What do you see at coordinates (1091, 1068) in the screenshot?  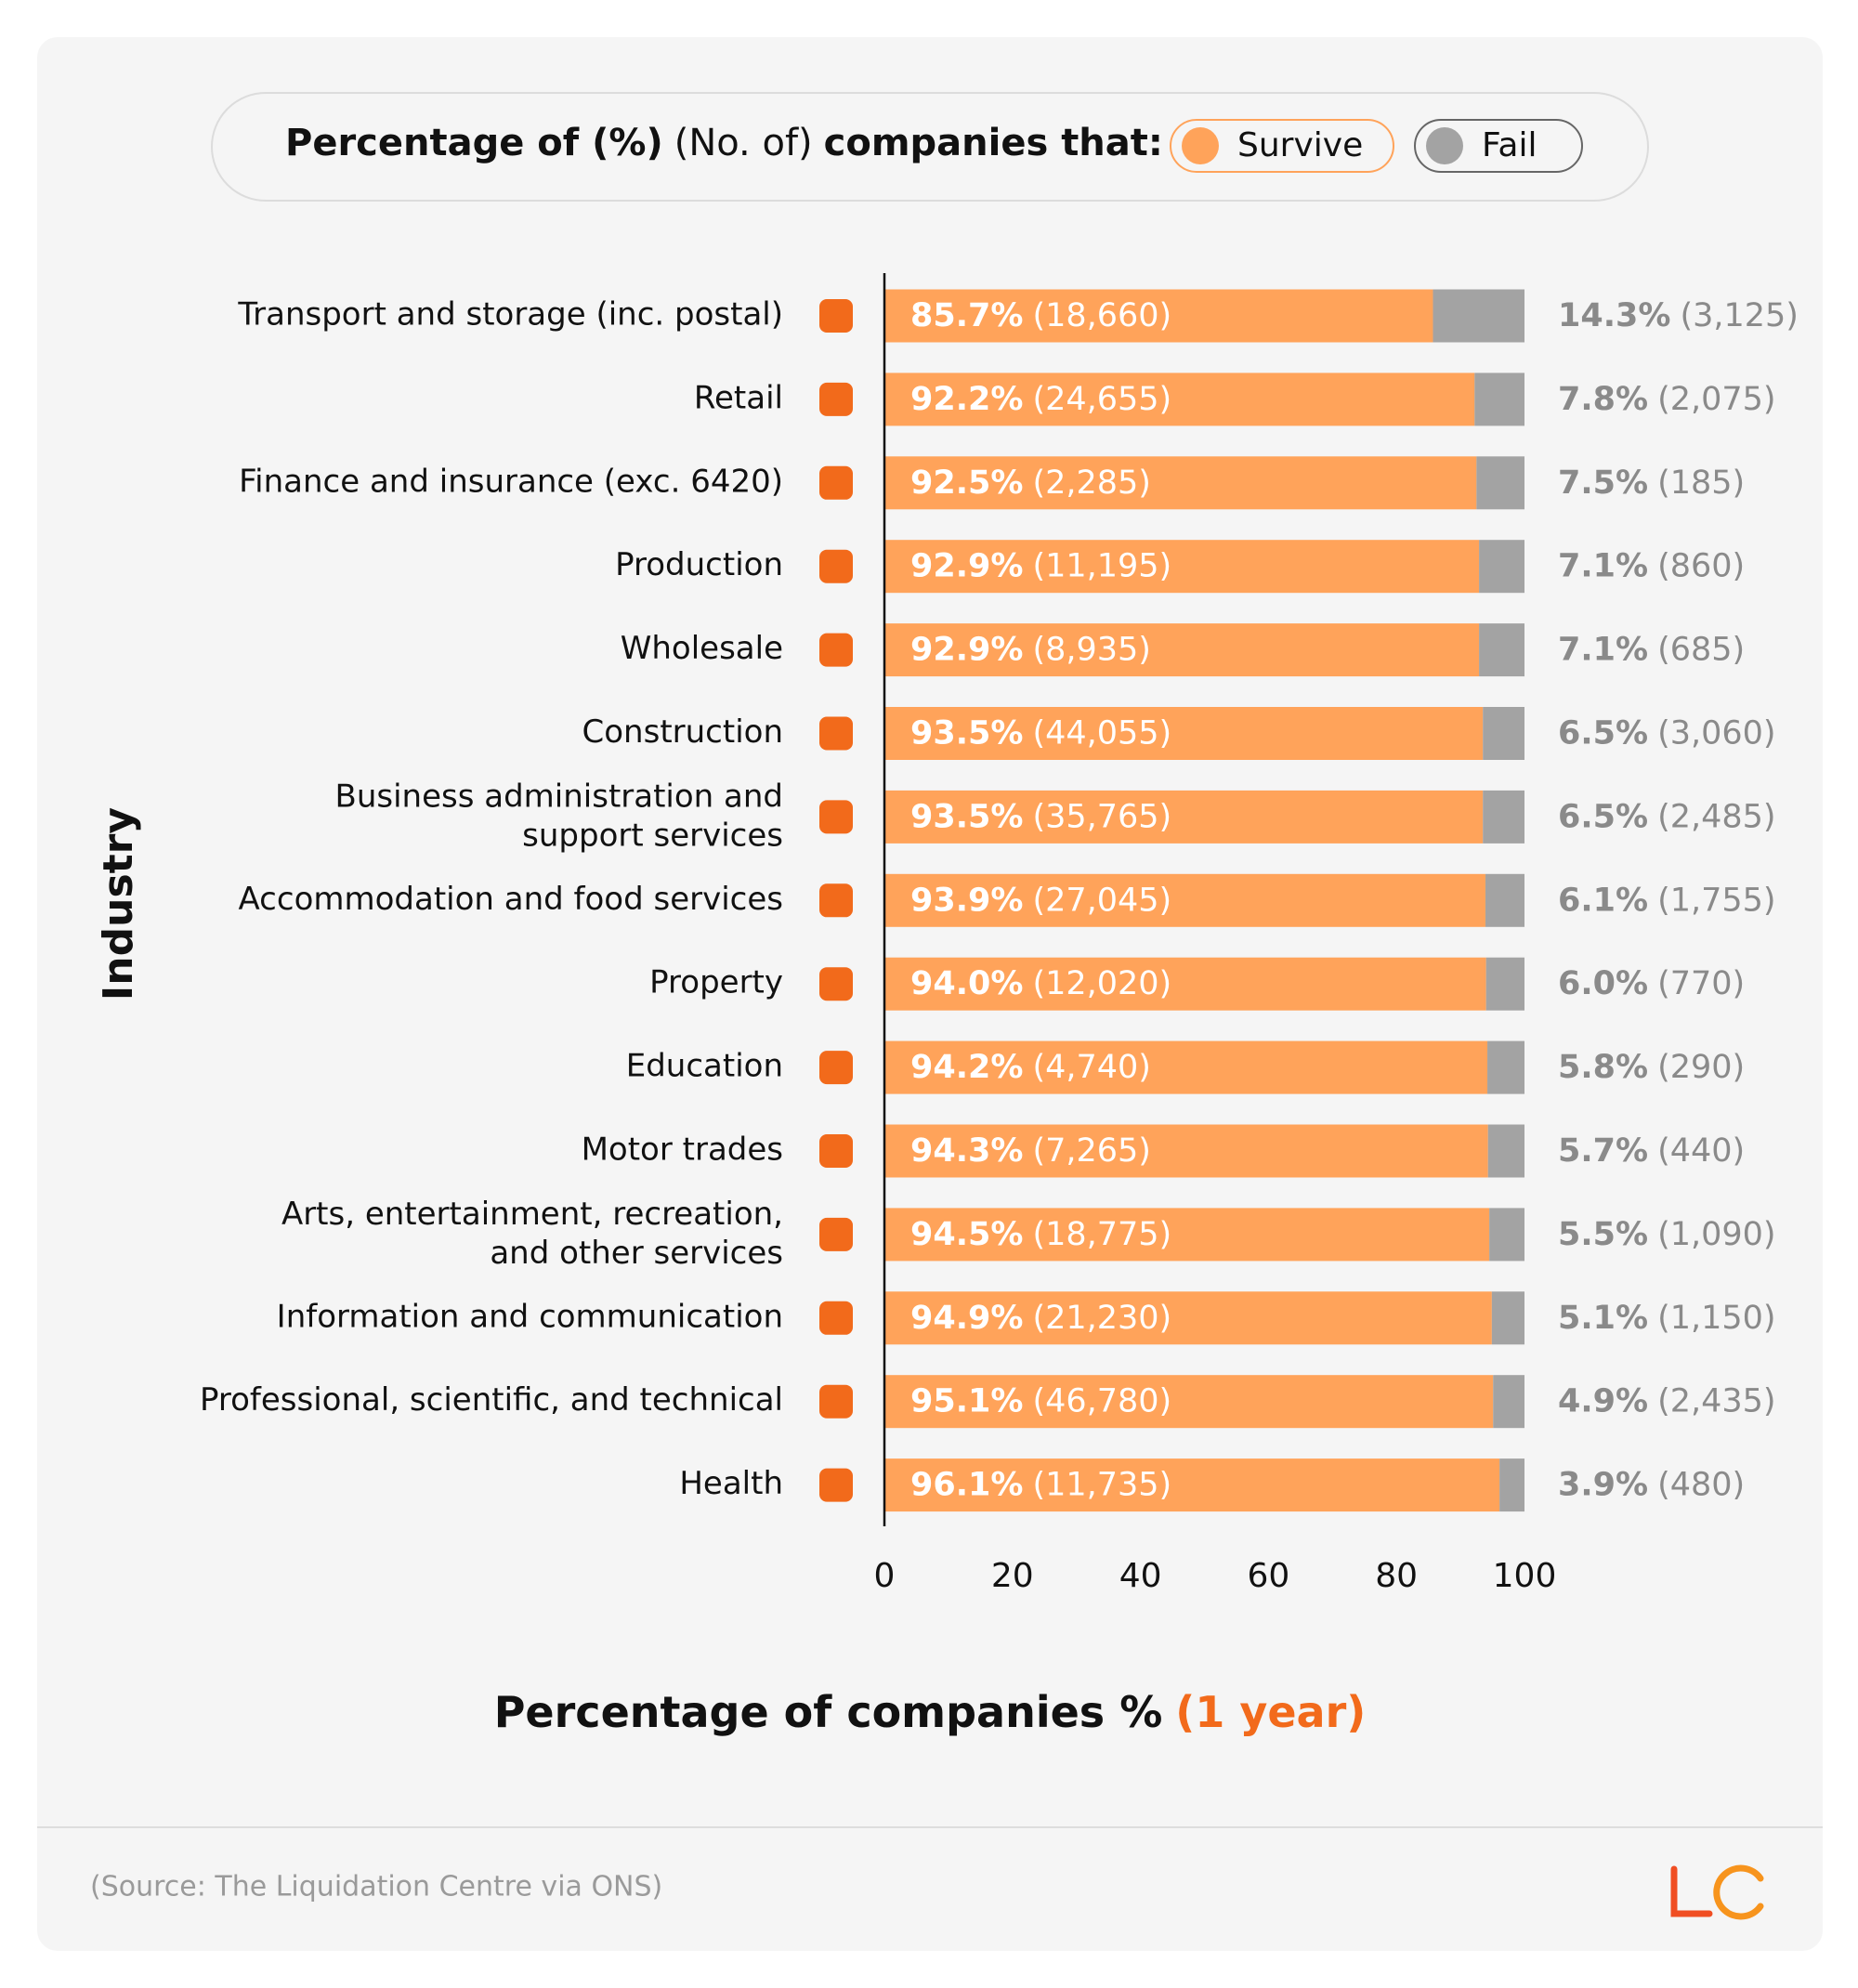 I see `survive-count: (4,740)` at bounding box center [1091, 1068].